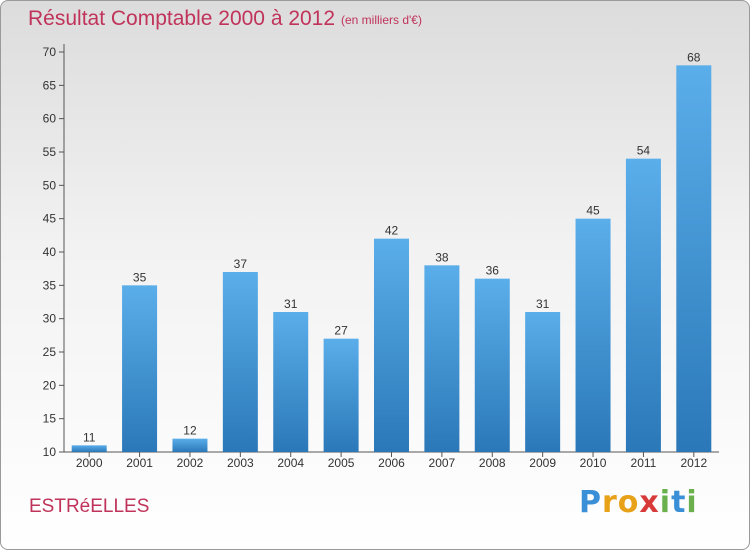 The height and width of the screenshot is (550, 750). I want to click on bar-2011, so click(643, 305).